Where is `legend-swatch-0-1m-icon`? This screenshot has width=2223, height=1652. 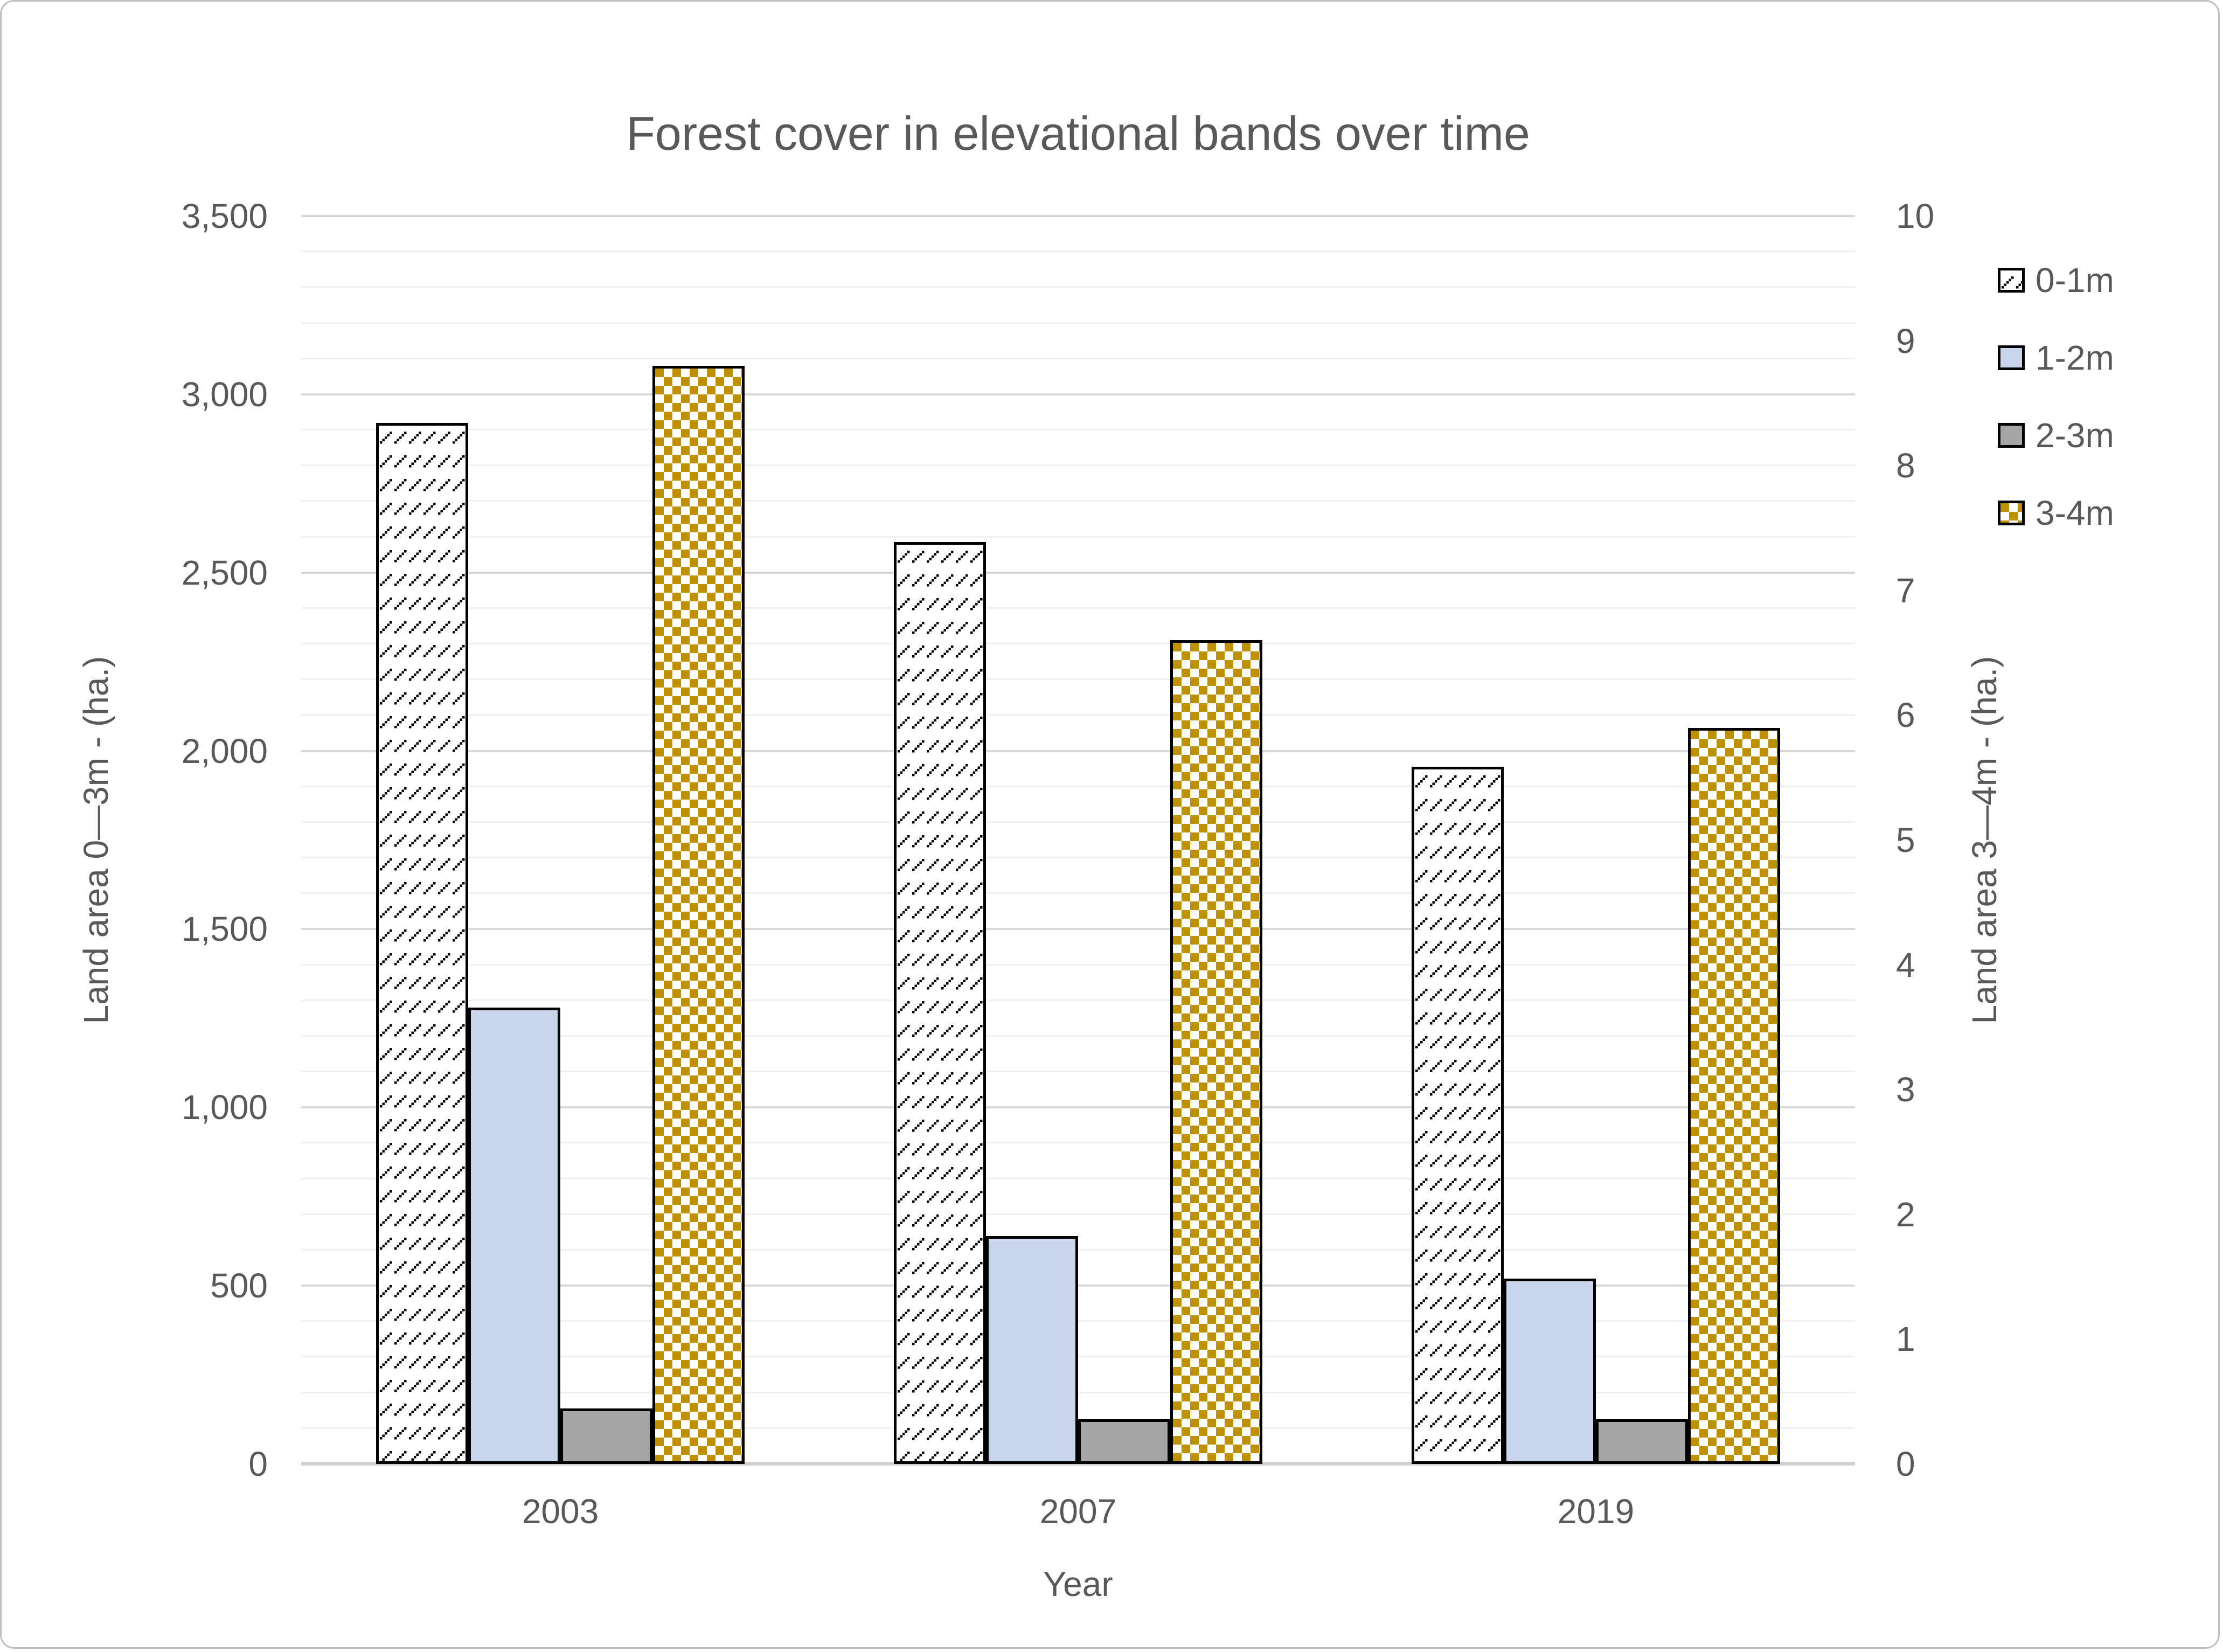 legend-swatch-0-1m-icon is located at coordinates (2011, 280).